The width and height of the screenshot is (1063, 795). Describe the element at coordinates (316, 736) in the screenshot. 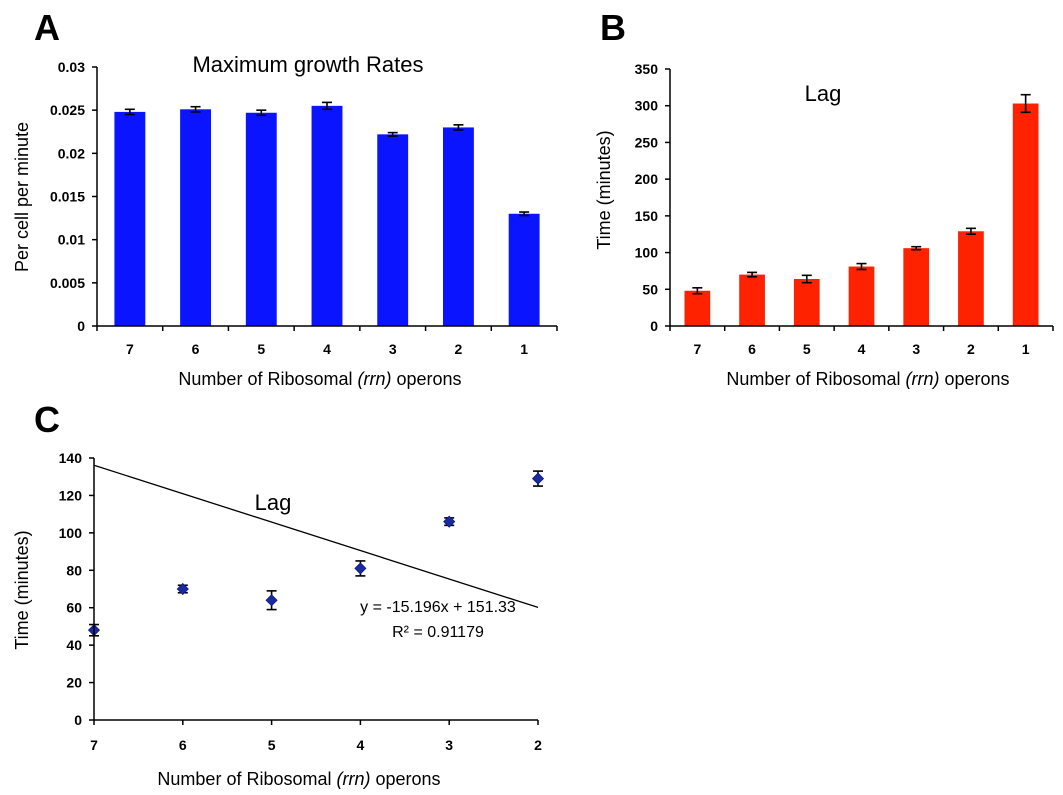

I see `chart-c-xticks: 7 6 5 4 3 2` at that location.